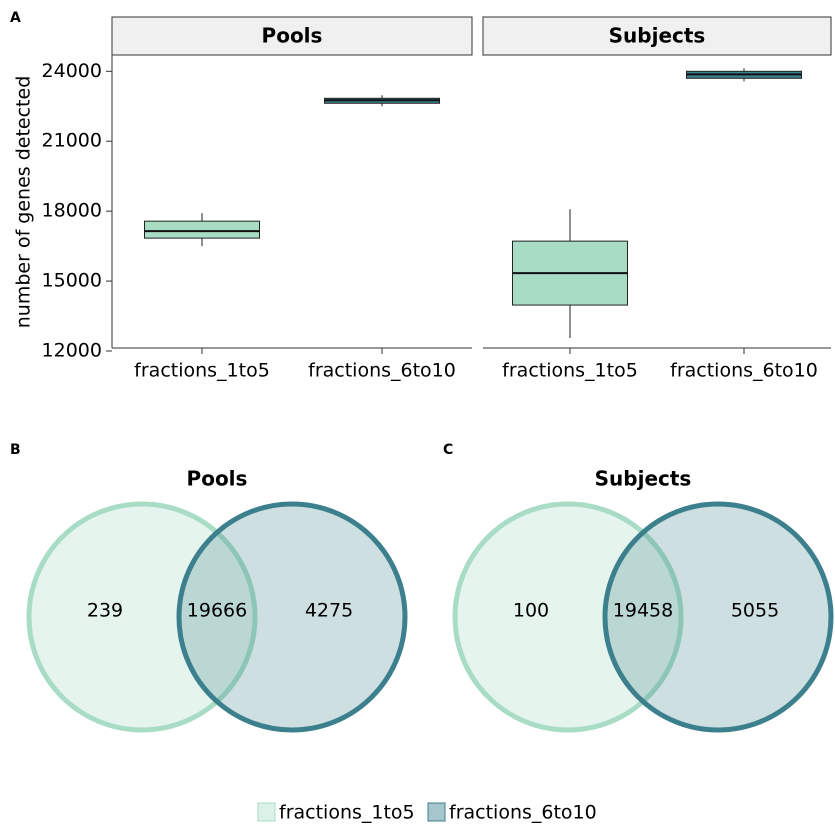 The image size is (835, 825). What do you see at coordinates (643, 479) in the screenshot?
I see `venn-title: Subjects` at bounding box center [643, 479].